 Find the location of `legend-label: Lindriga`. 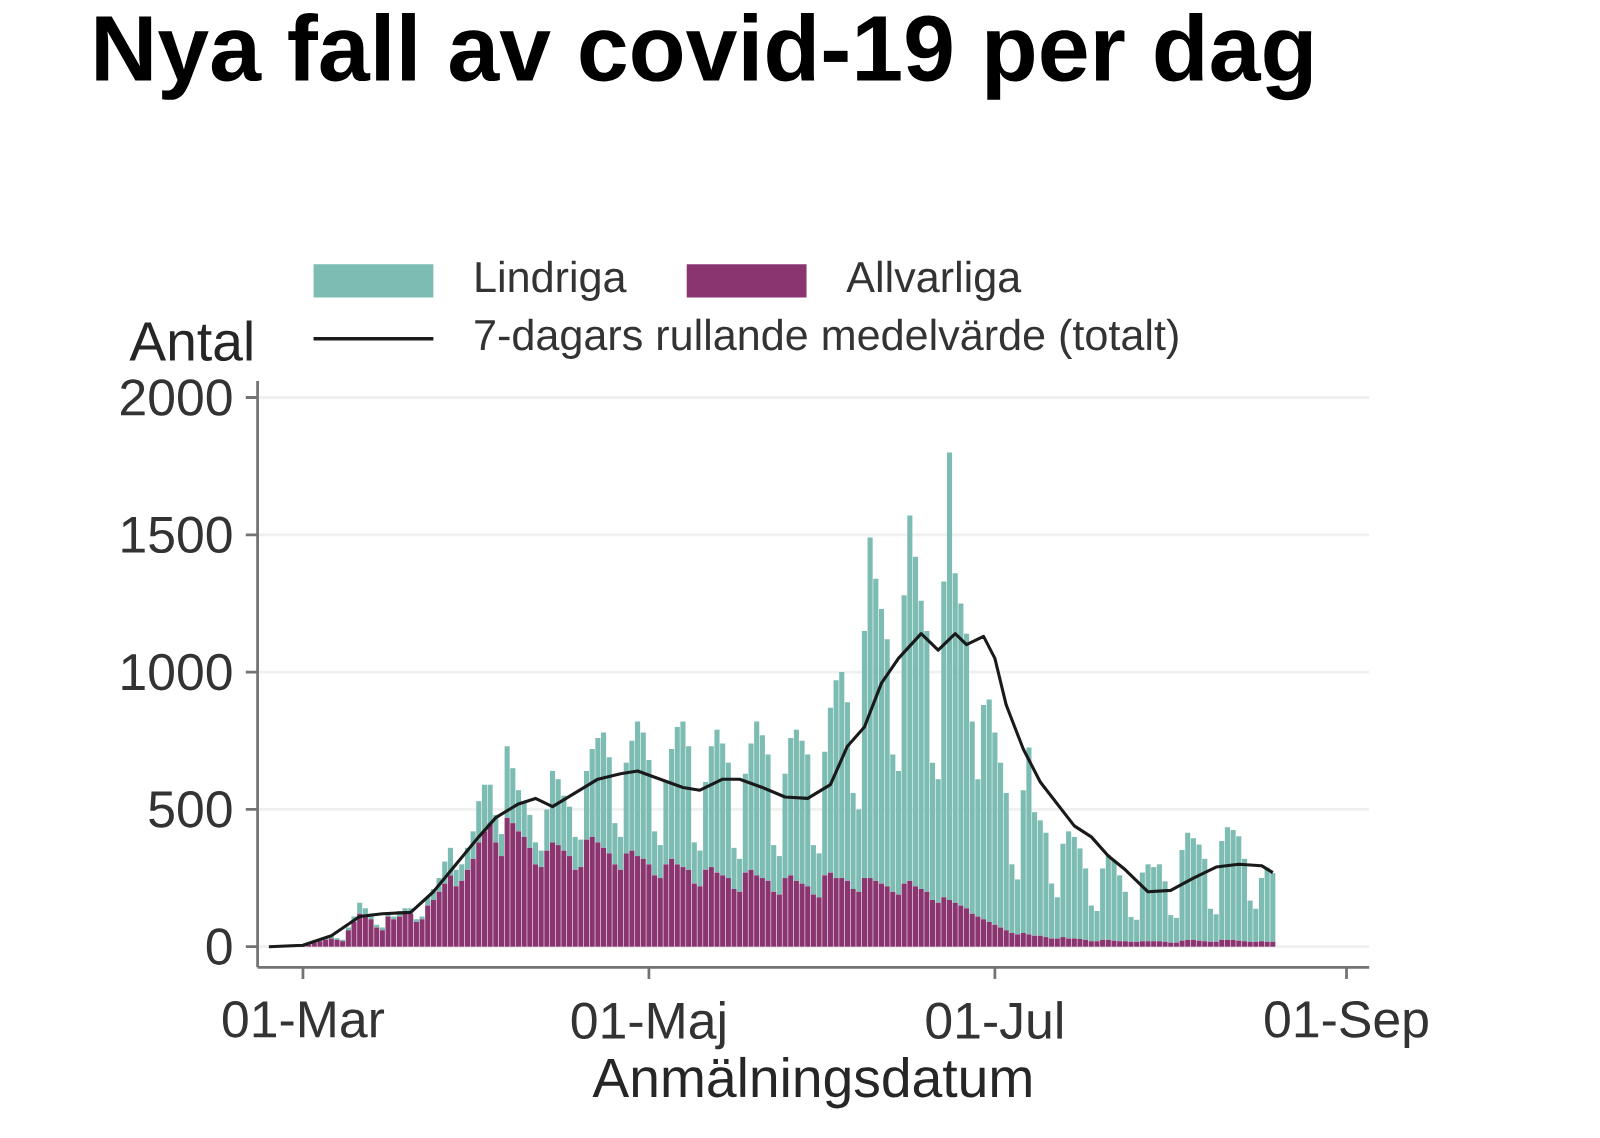

legend-label: Lindriga is located at coordinates (551, 280).